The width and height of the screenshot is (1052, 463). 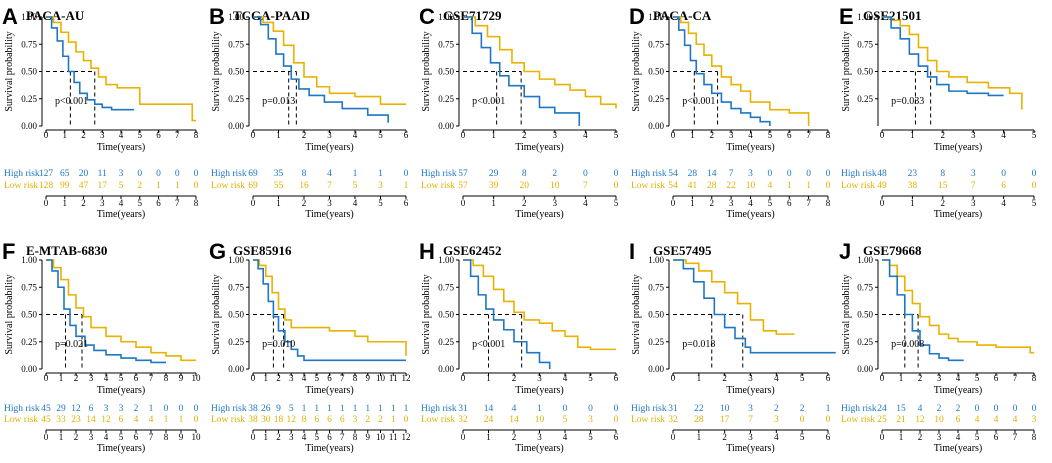 I want to click on panel-d-risk-high-count: 0, so click(x=808, y=174).